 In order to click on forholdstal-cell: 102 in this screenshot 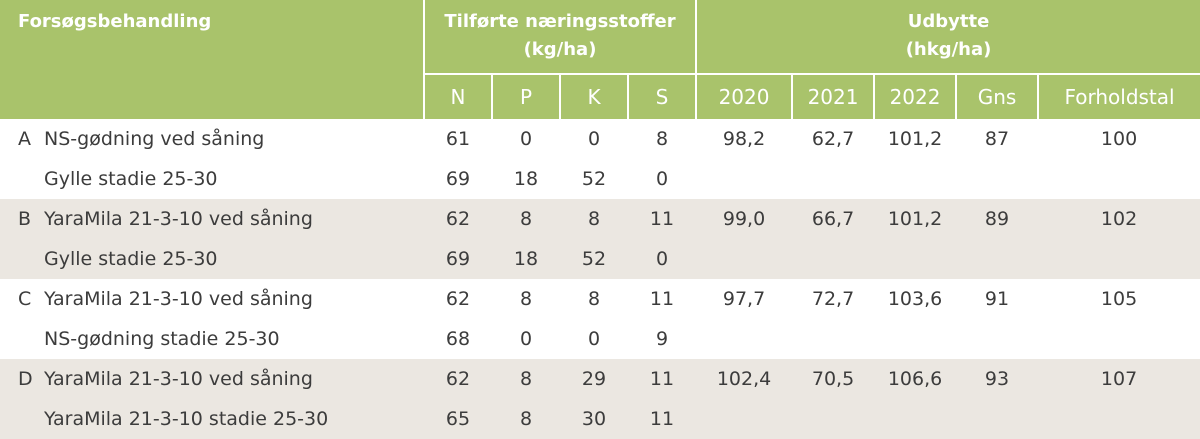, I will do `click(1119, 219)`.